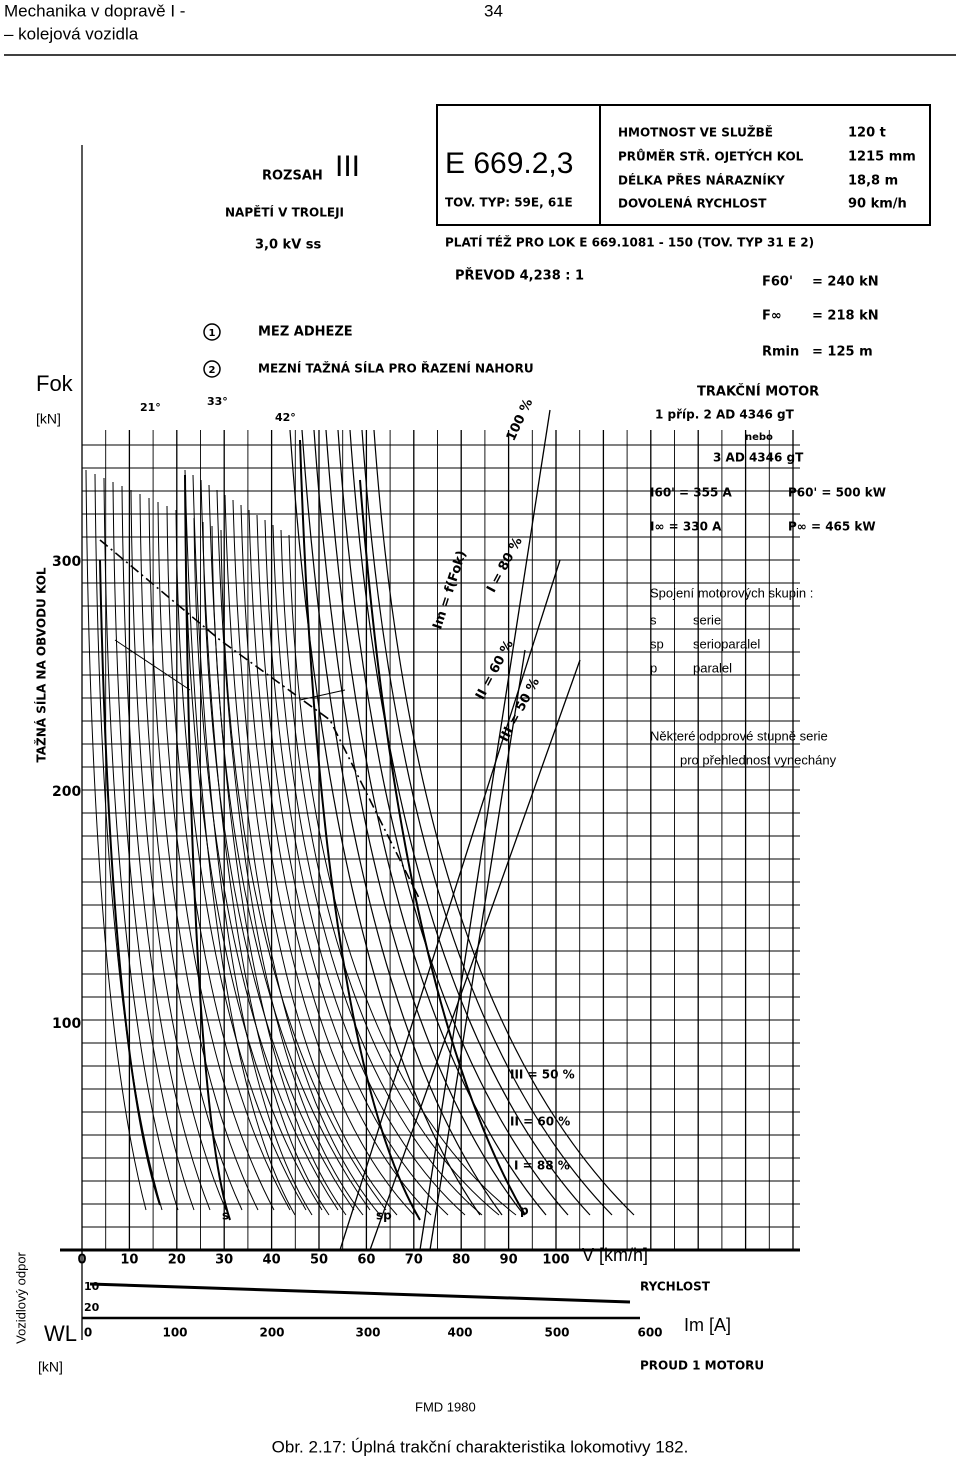  I want to click on pointer, so click(152, 665).